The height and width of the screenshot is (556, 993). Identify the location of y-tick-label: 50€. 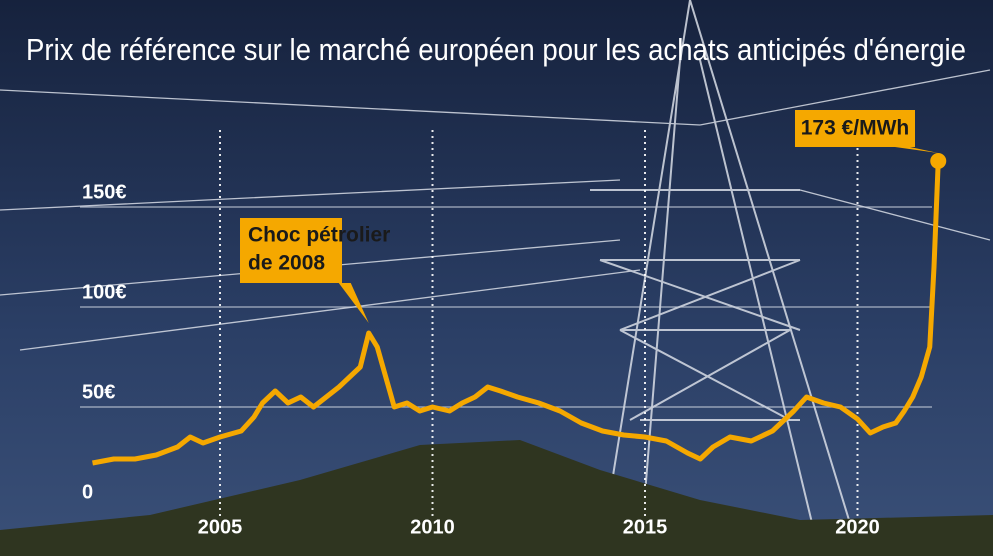
(98, 392).